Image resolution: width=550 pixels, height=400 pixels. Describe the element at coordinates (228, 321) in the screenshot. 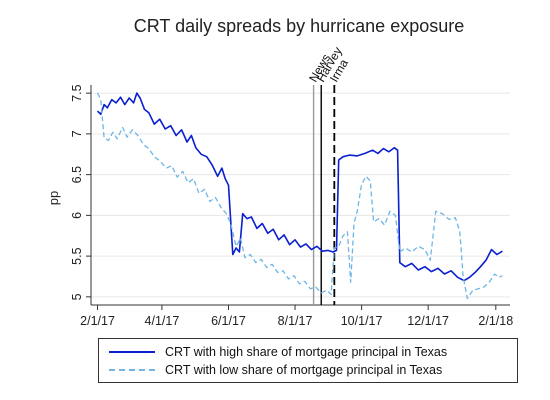

I see `x-tick-label: 6/1/17` at that location.